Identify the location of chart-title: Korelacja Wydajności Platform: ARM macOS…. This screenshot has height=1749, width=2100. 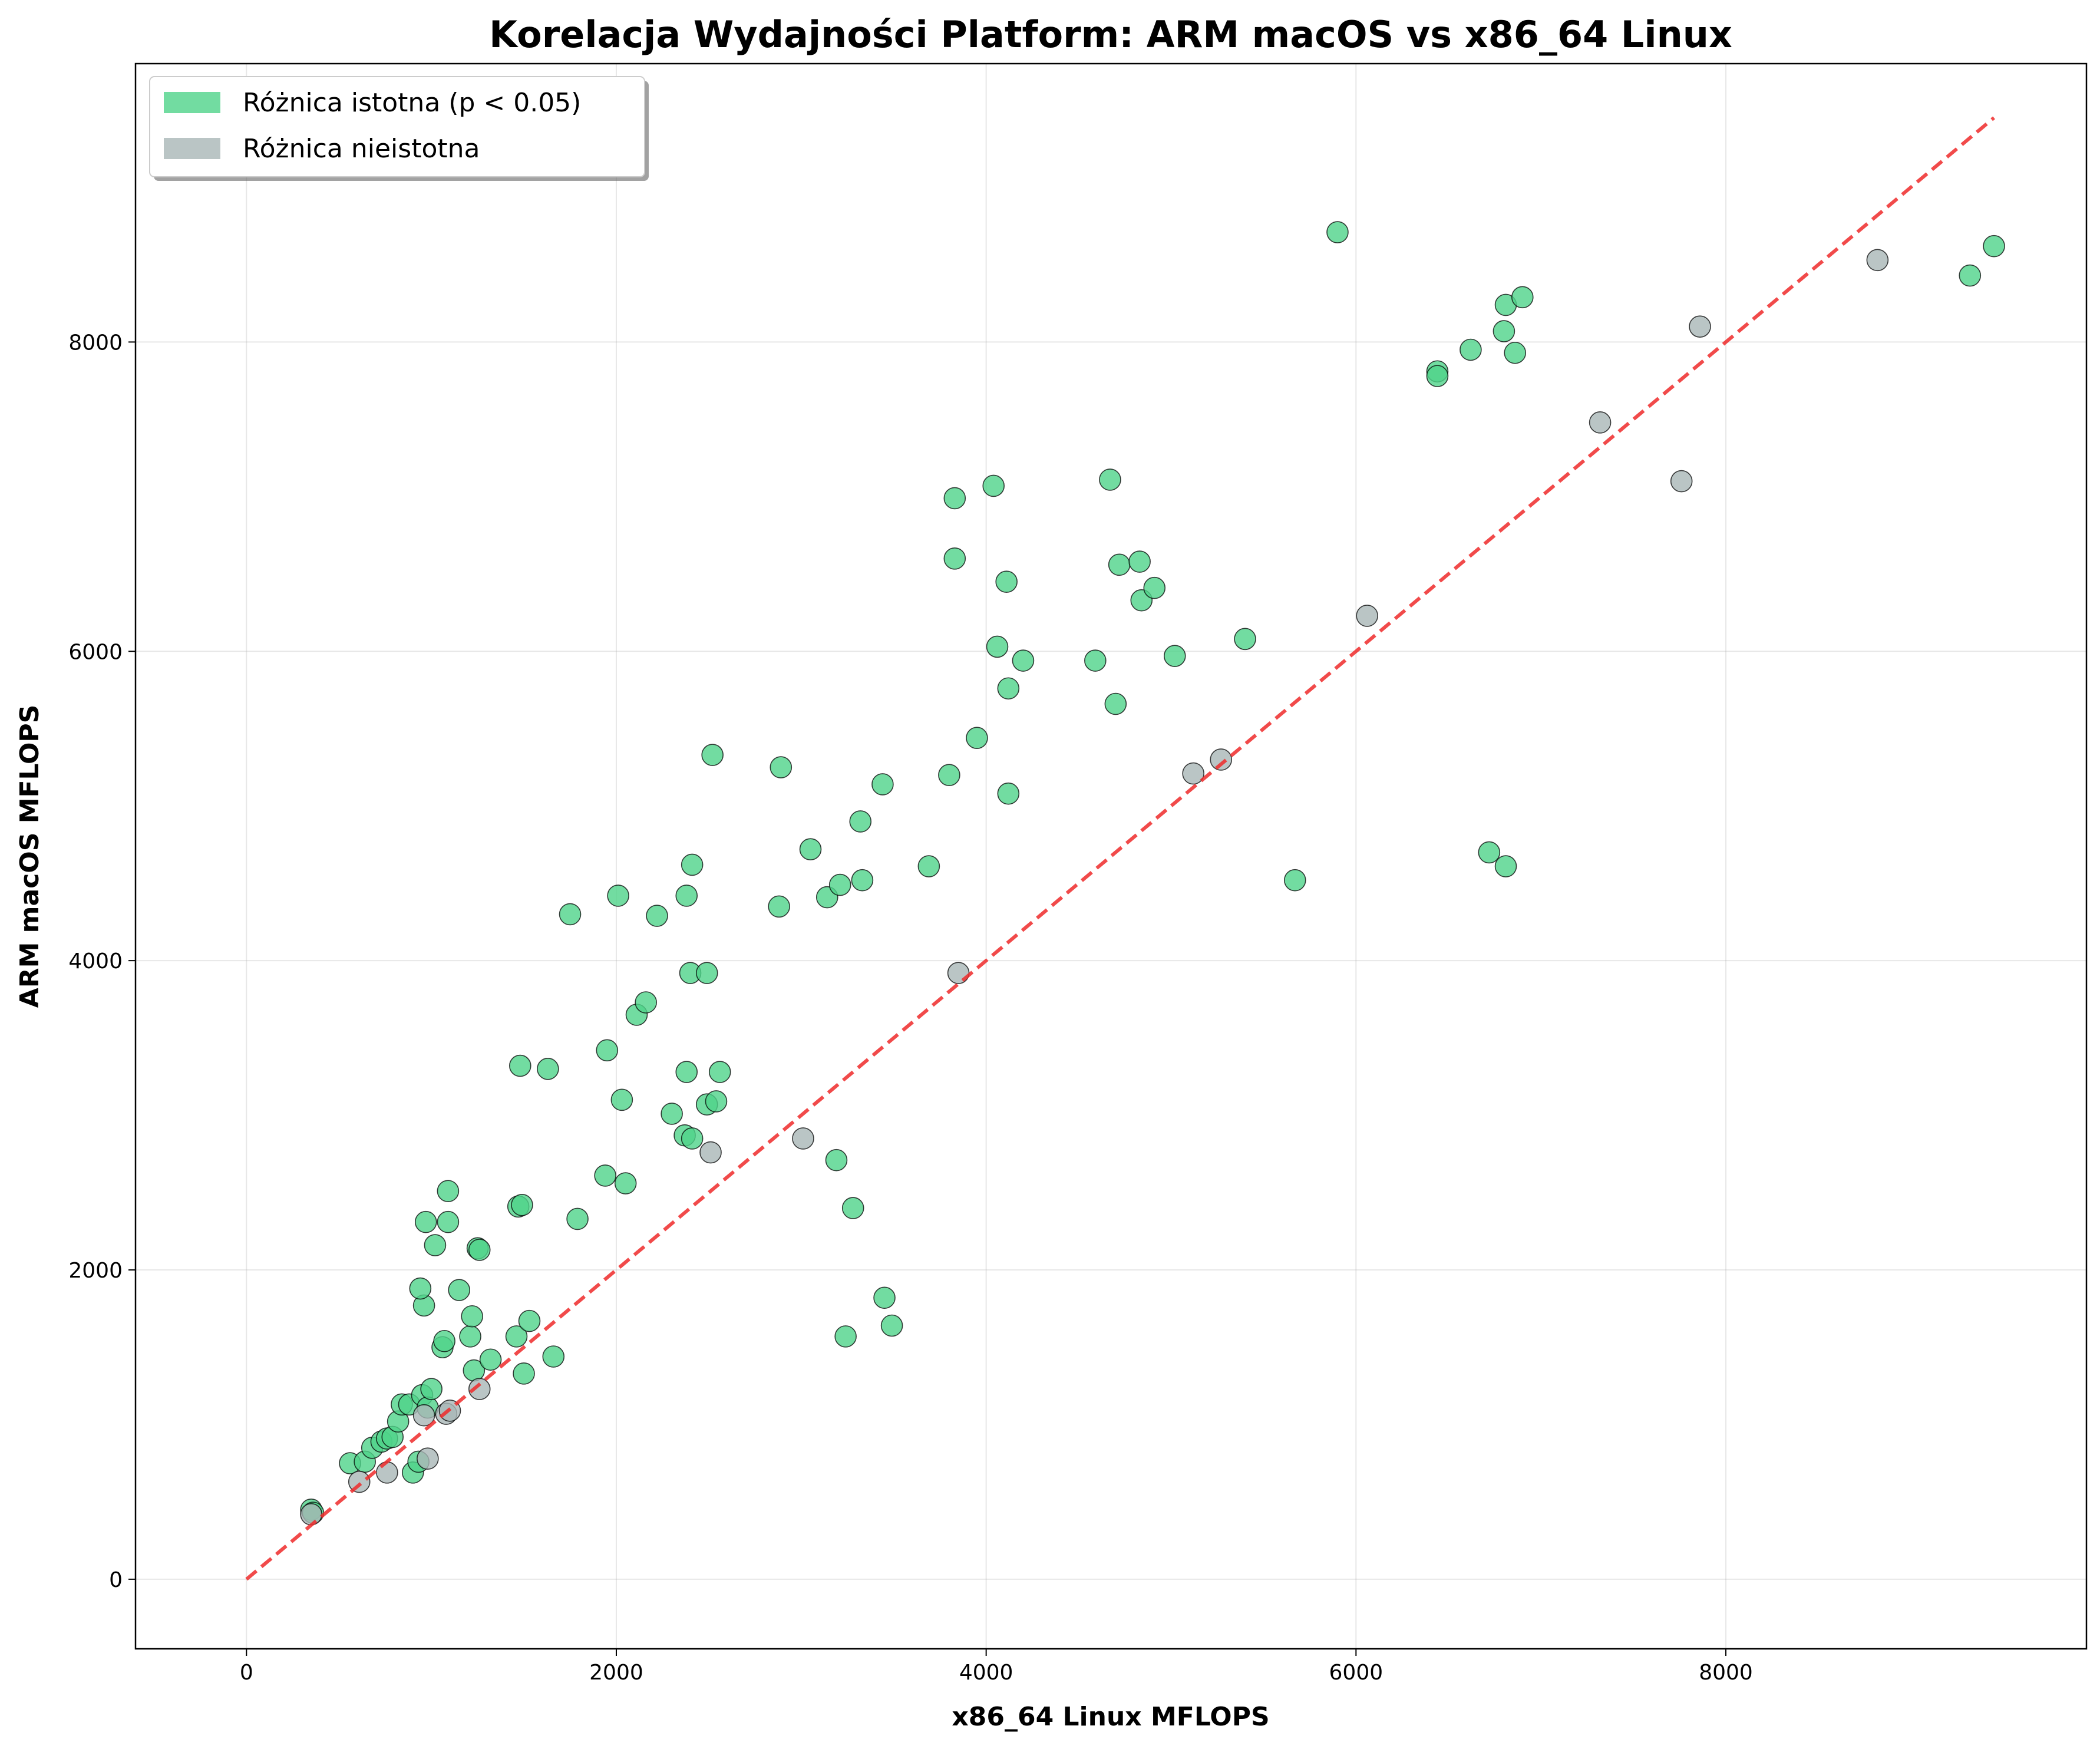
(1110, 34).